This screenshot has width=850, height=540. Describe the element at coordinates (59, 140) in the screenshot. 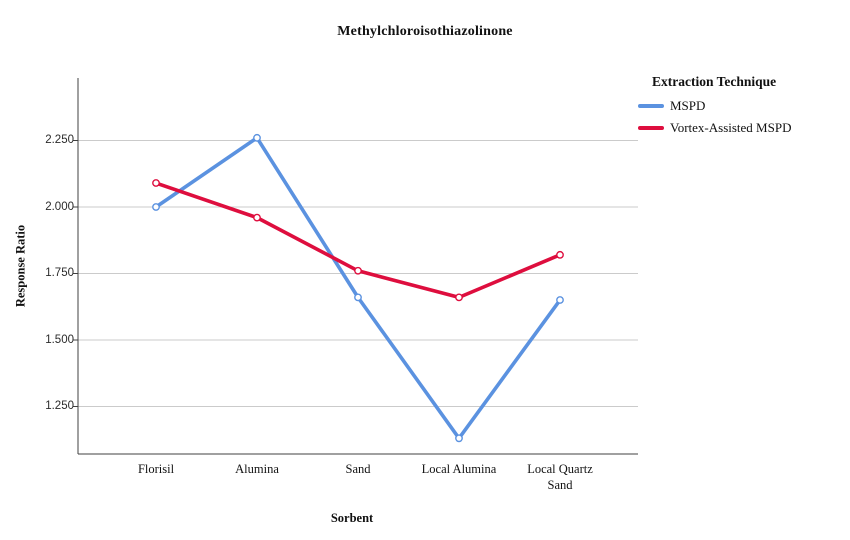

I see `y-tick-label: 2.250` at that location.